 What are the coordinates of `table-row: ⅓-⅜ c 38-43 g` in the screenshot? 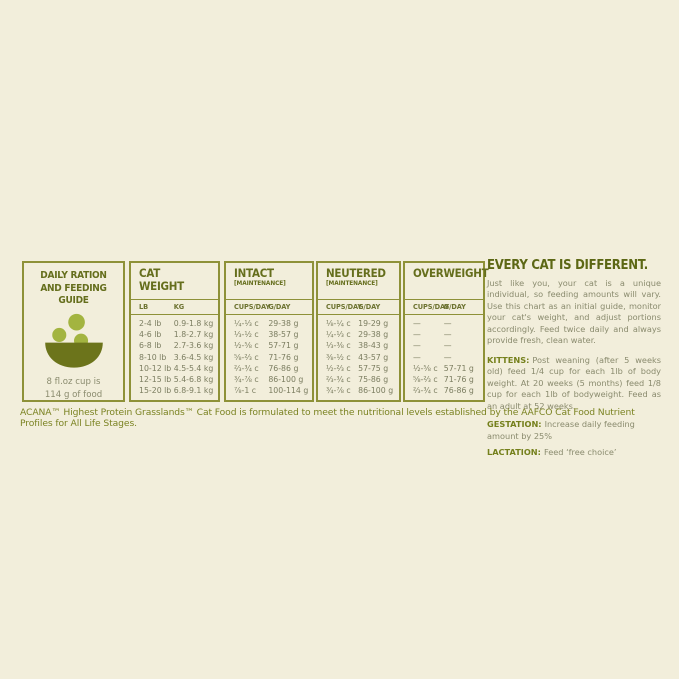 It's located at (362, 346).